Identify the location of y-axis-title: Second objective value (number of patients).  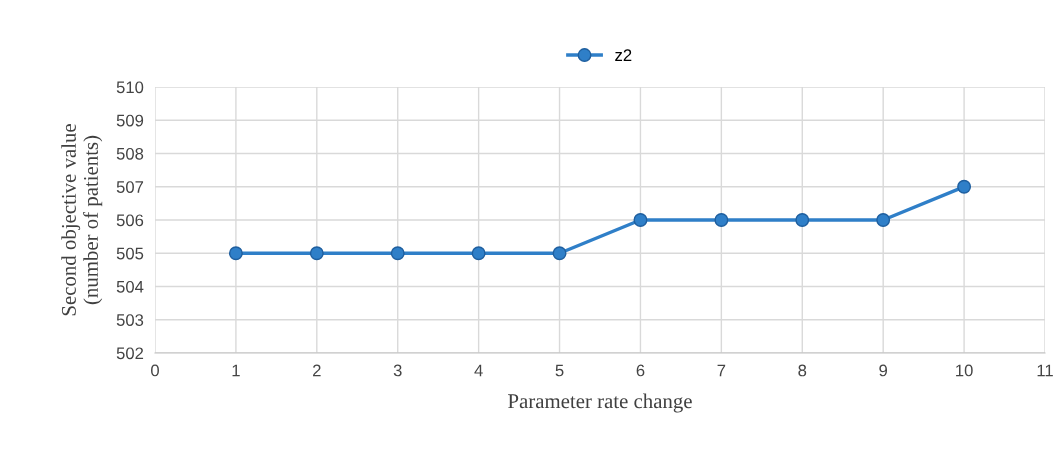
(82, 220).